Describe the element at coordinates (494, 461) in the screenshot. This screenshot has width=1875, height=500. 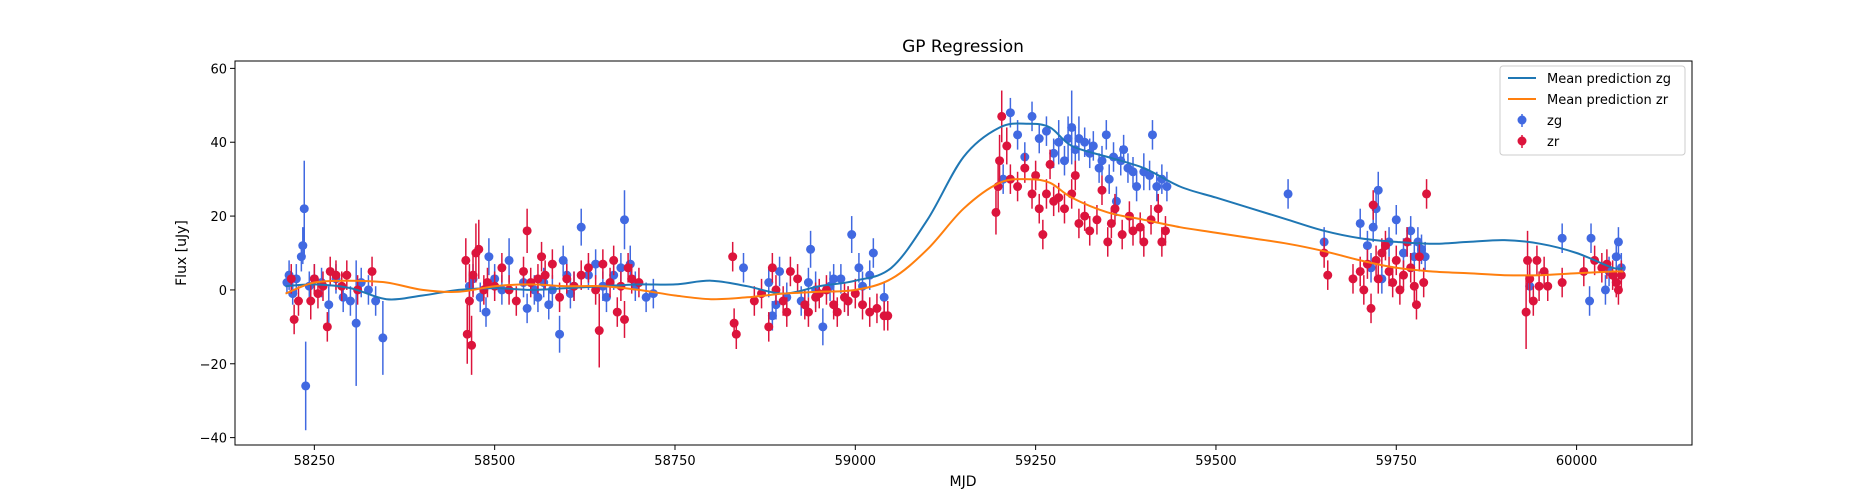
I see `x-tick-label: 58500` at that location.